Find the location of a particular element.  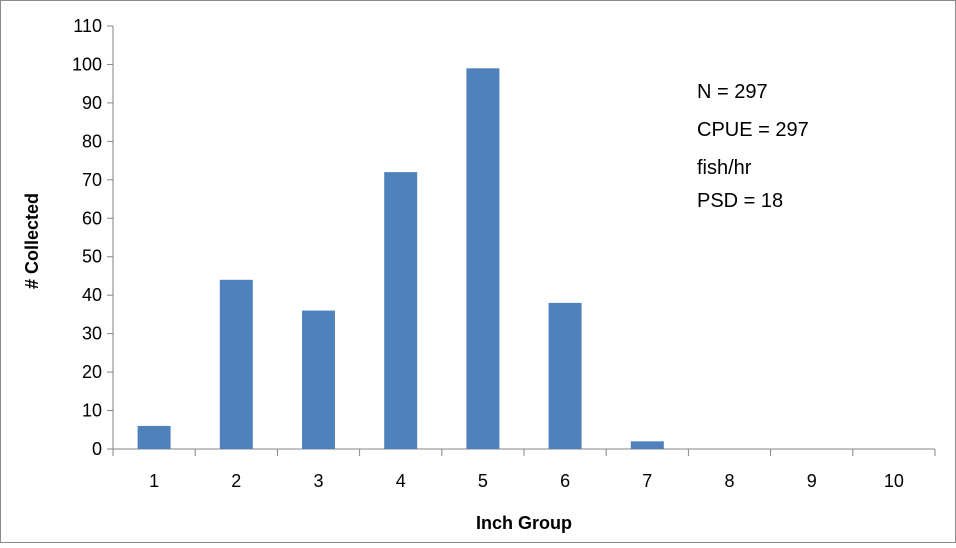

x-tick-label: 10 is located at coordinates (894, 481).